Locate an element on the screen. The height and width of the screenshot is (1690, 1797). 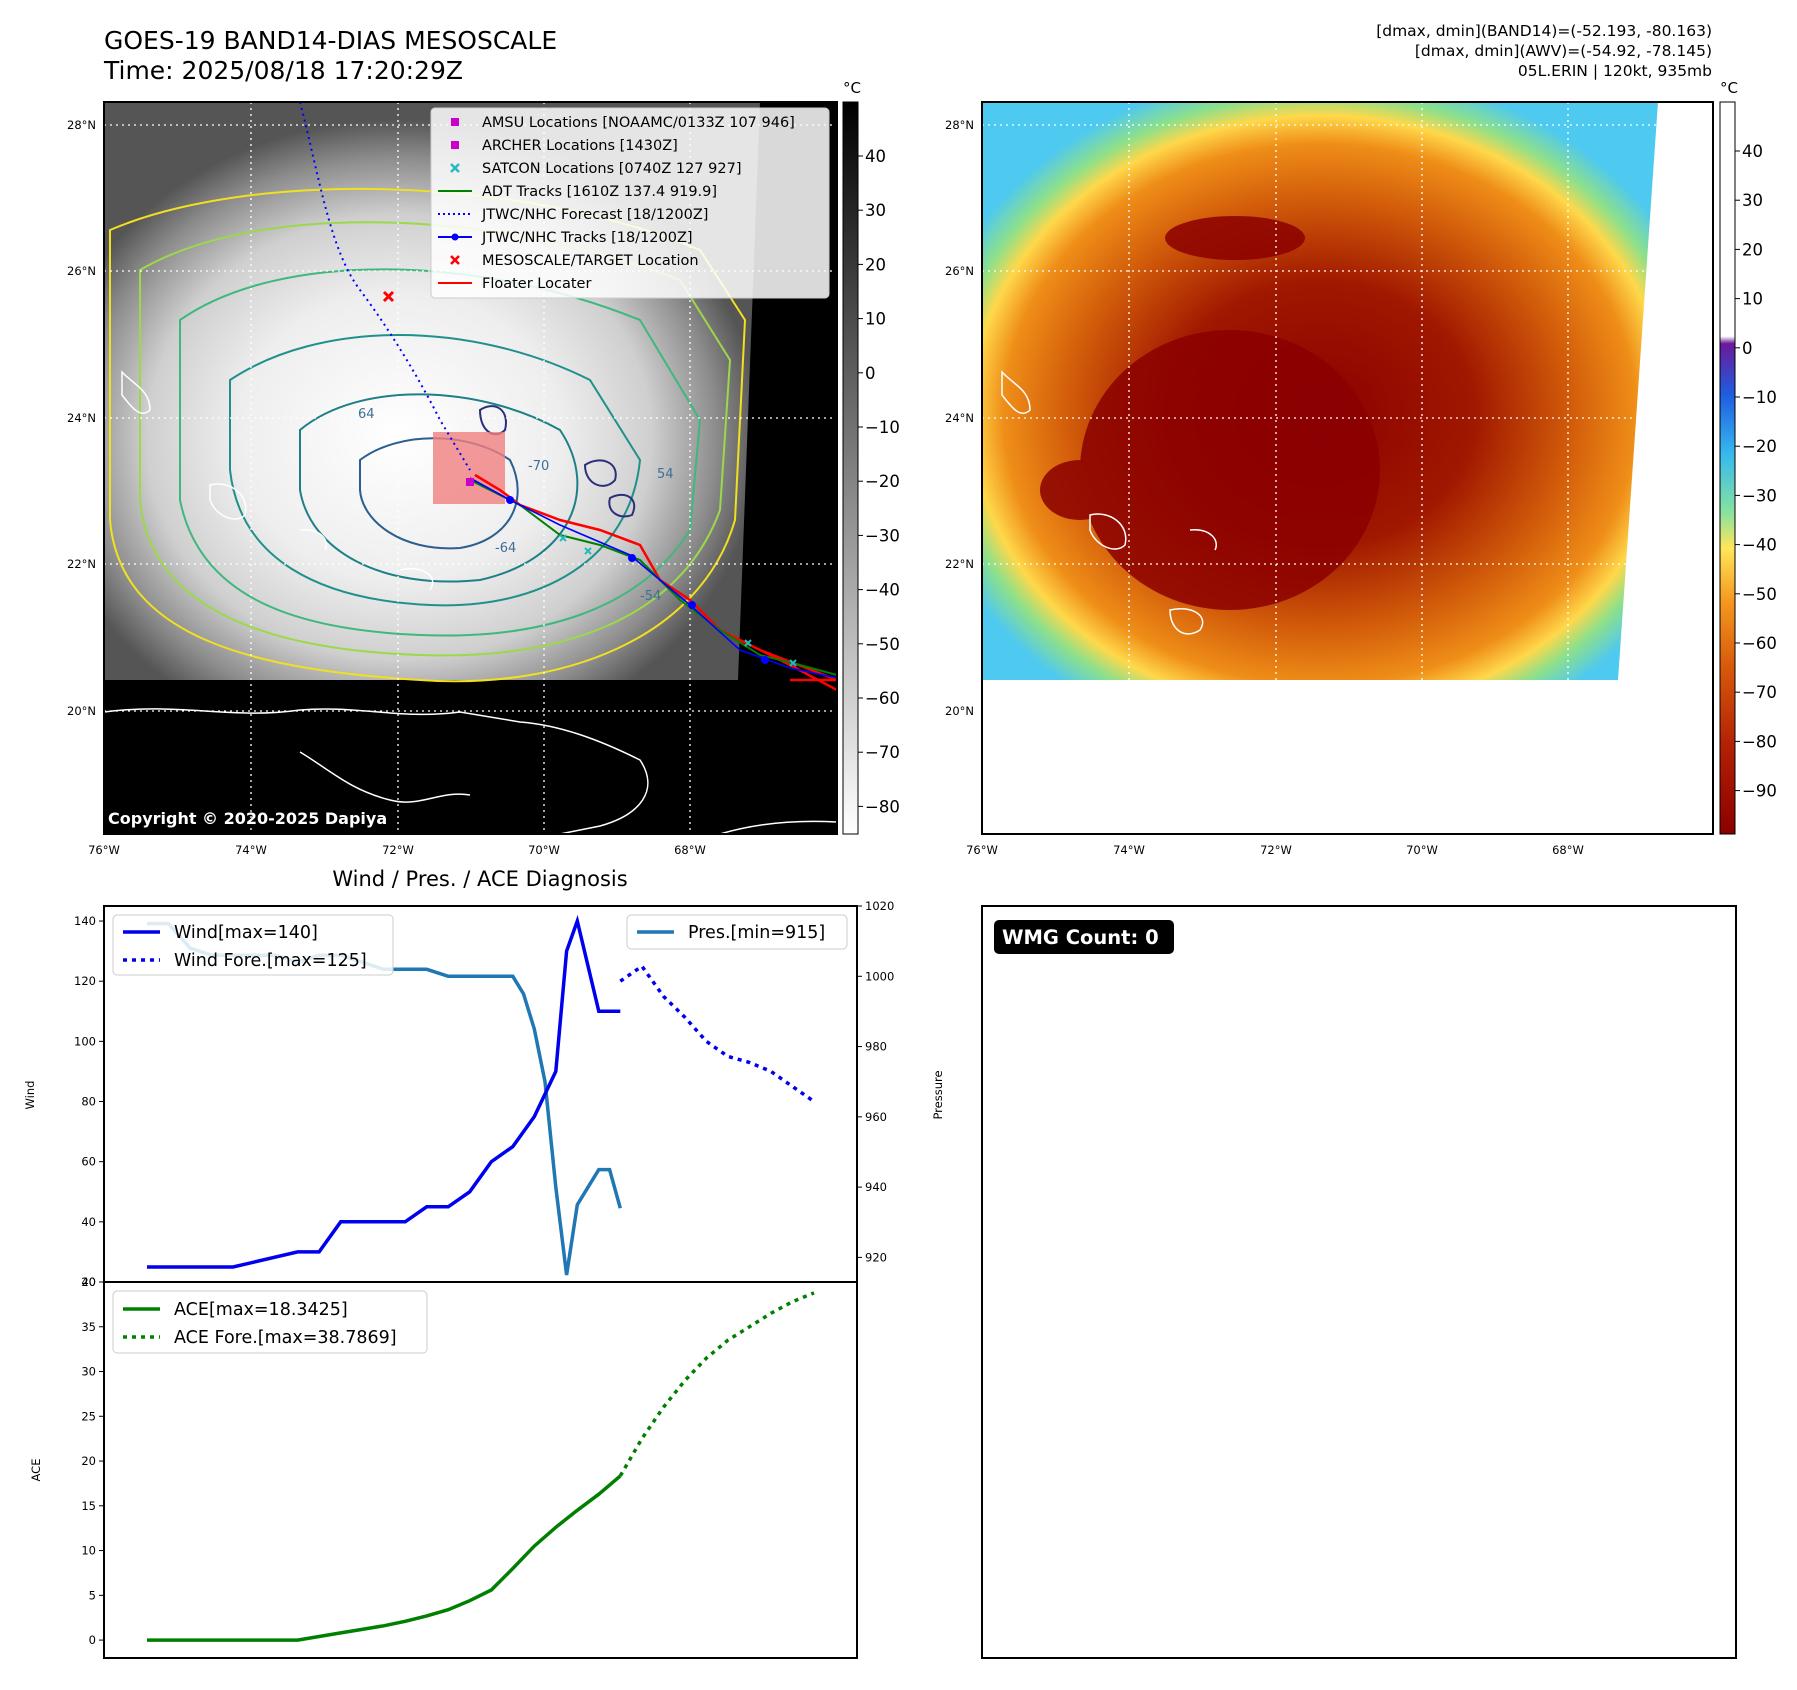
colorbar2-tick-label: −30 is located at coordinates (1759, 495).